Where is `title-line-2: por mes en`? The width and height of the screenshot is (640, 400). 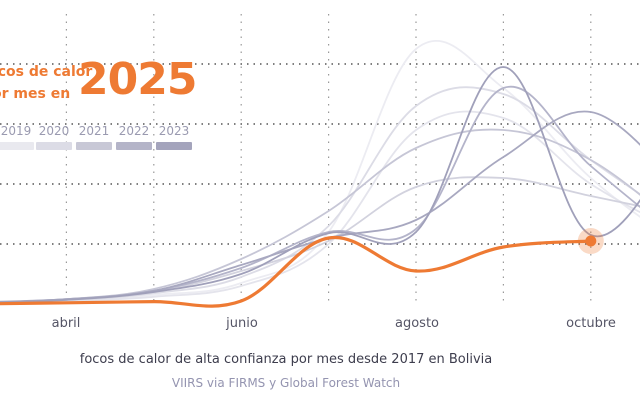 title-line-2: por mes en is located at coordinates (35, 94).